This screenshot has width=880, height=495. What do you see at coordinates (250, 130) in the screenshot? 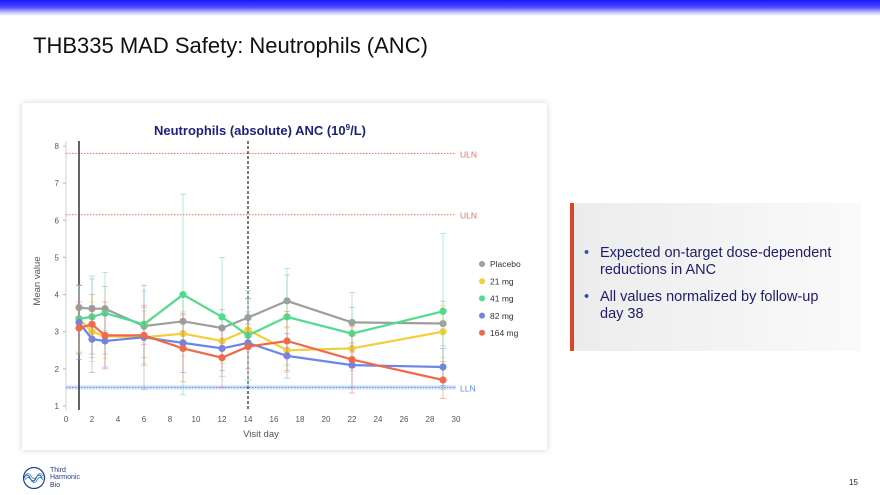
I see `chart-title-main: Neutrophils (absolute) ANC (10` at bounding box center [250, 130].